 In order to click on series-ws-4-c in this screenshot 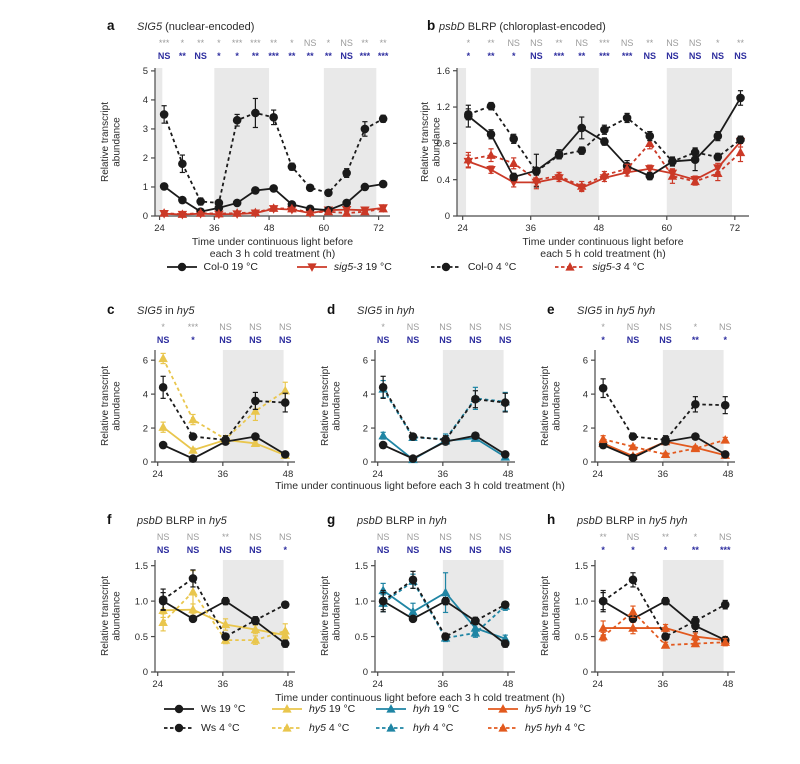, I will do `click(664, 411)`.